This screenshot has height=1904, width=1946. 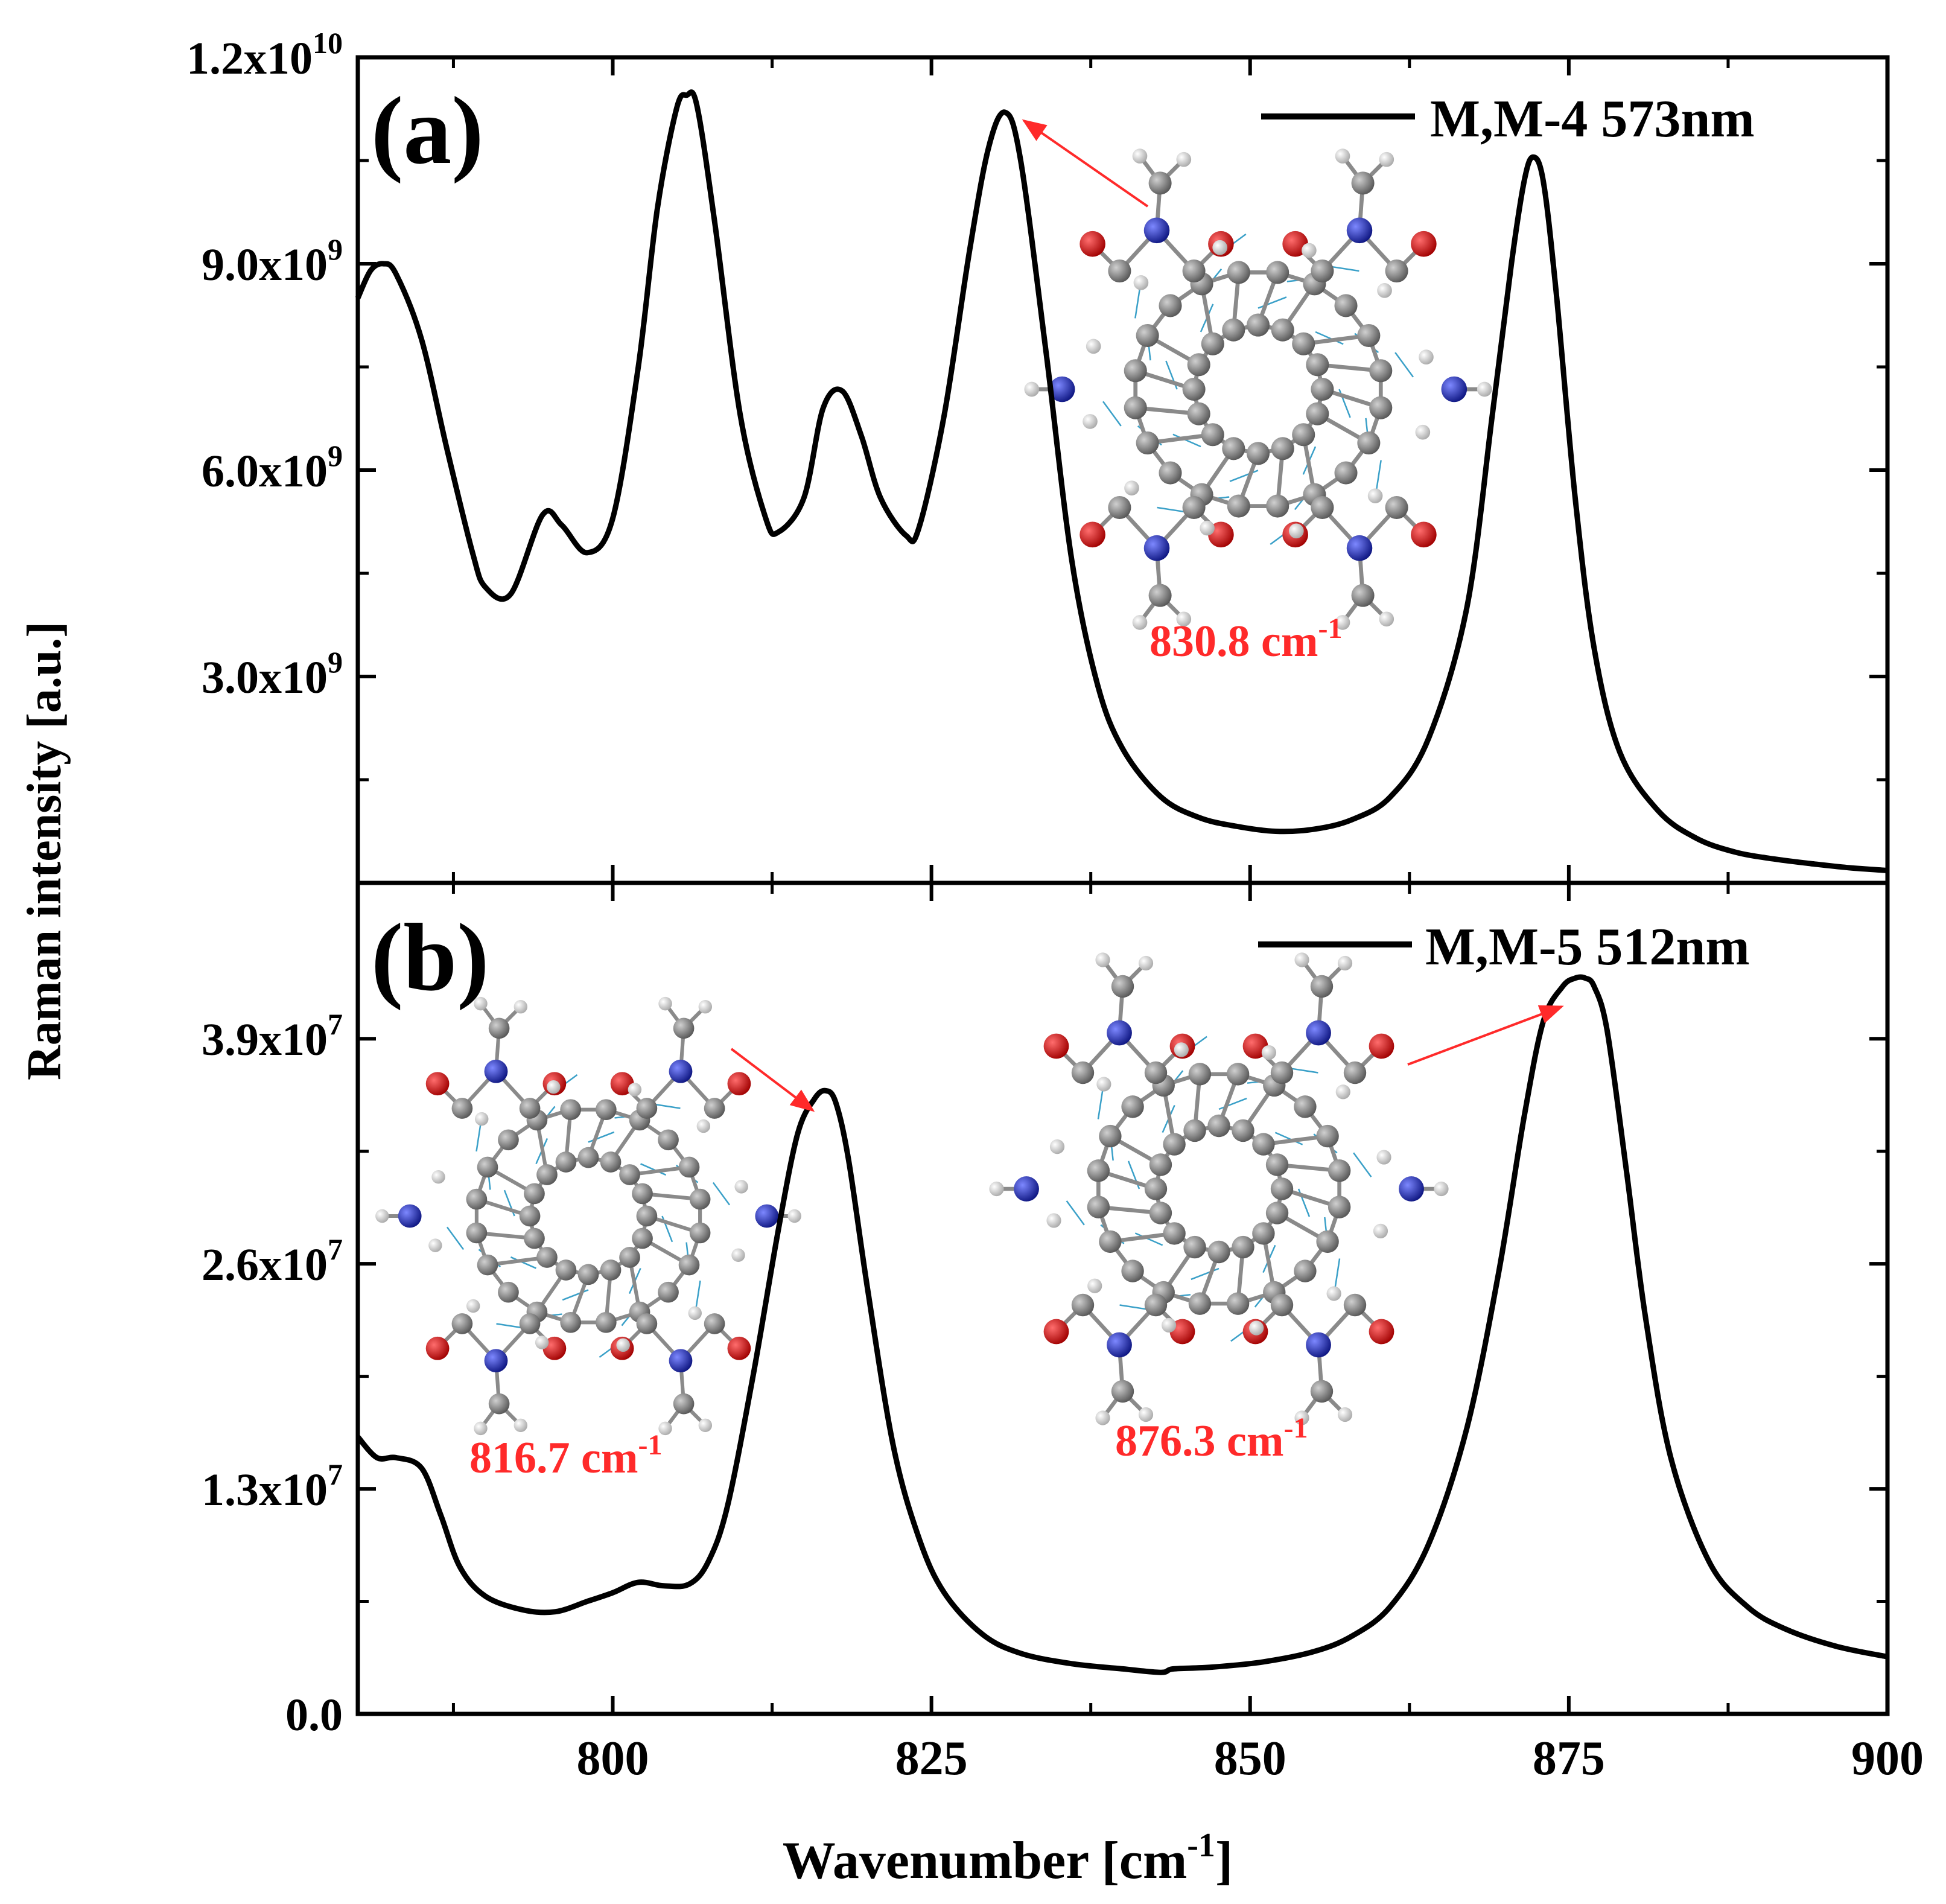 What do you see at coordinates (553, 1458) in the screenshot?
I see `panel-b-annotation-left-text: 816.7 cm` at bounding box center [553, 1458].